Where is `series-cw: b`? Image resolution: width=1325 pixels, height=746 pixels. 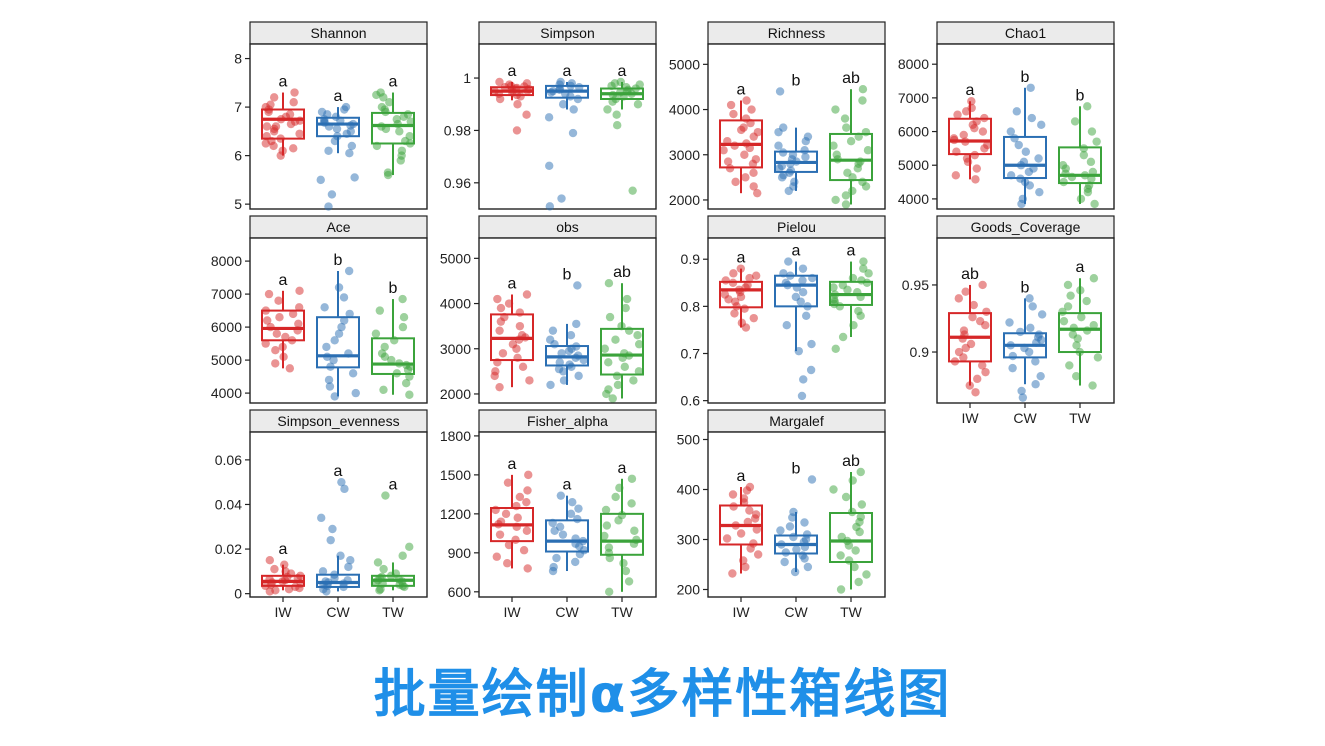
series-cw: b is located at coordinates (567, 328).